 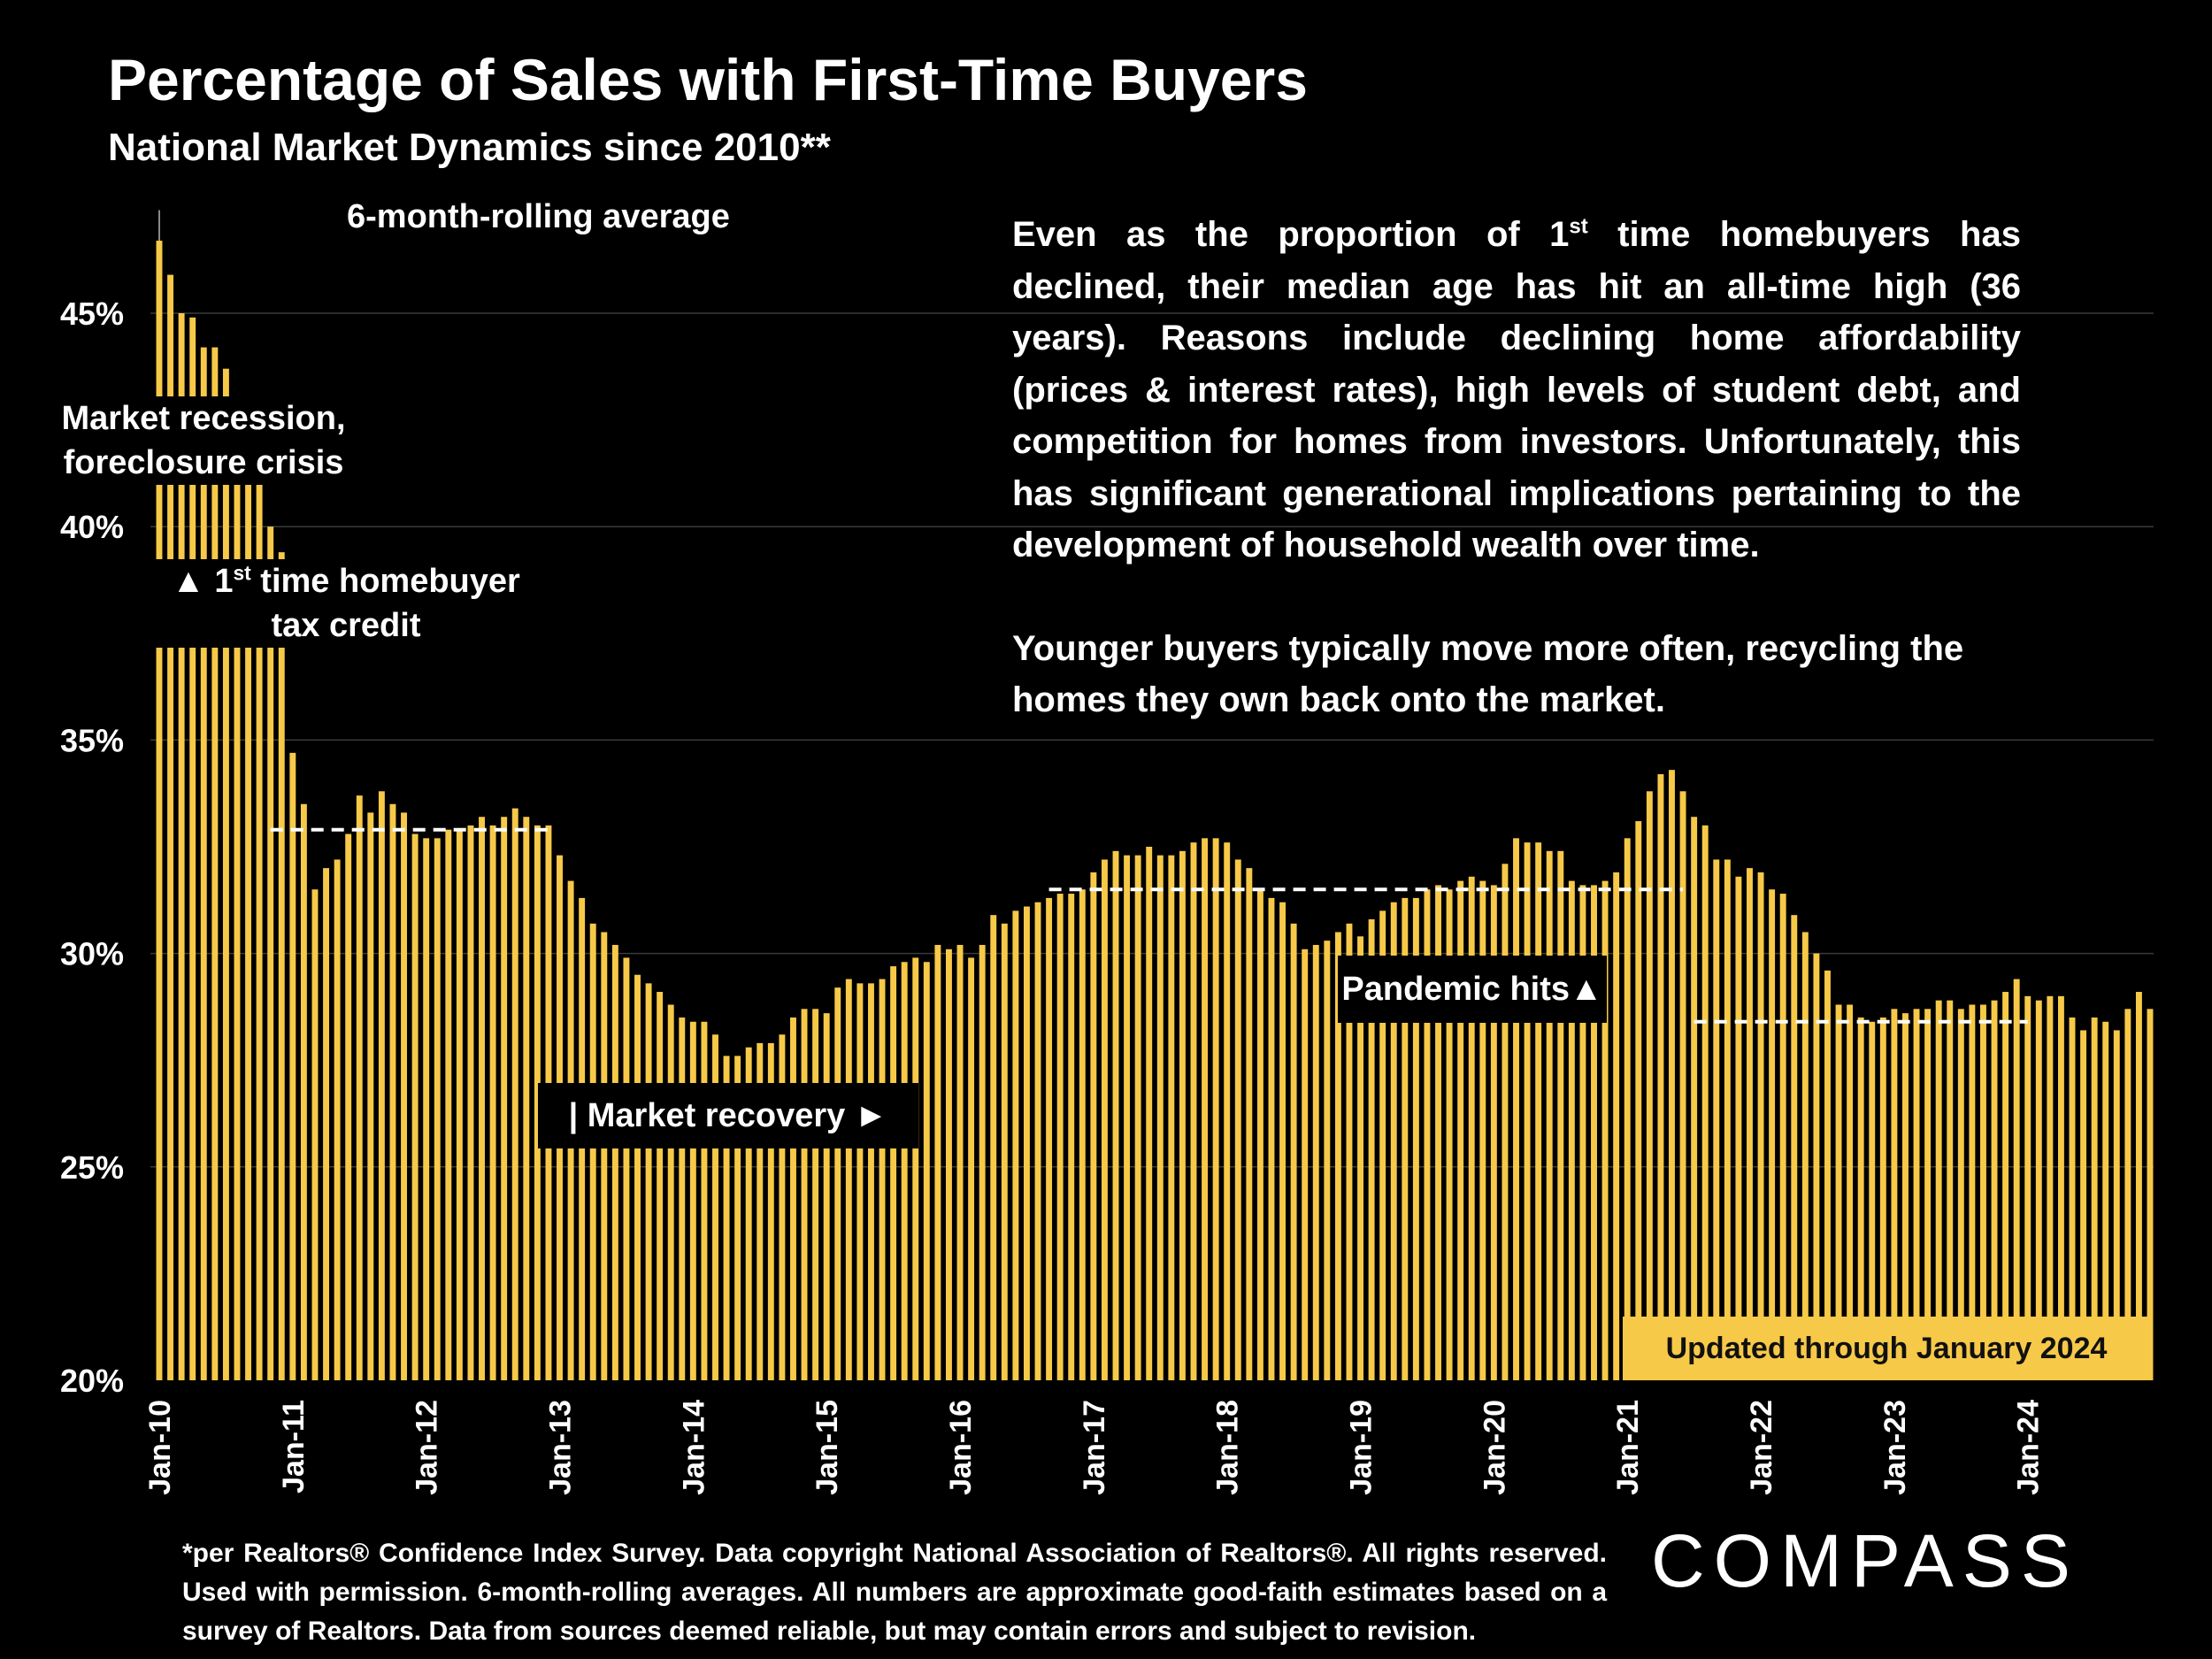 I want to click on x-tick-label: Jan-15, so click(x=827, y=1447).